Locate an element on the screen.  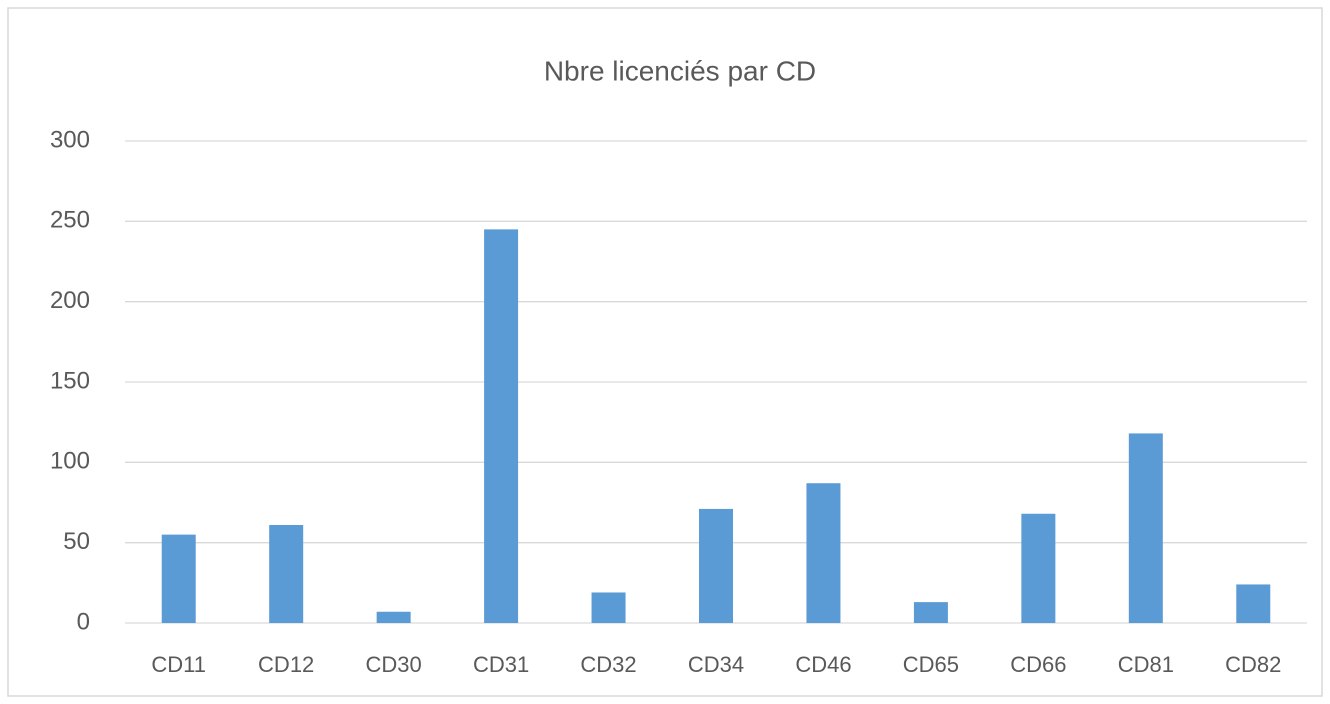
y-tick-label: 100 is located at coordinates (70, 461).